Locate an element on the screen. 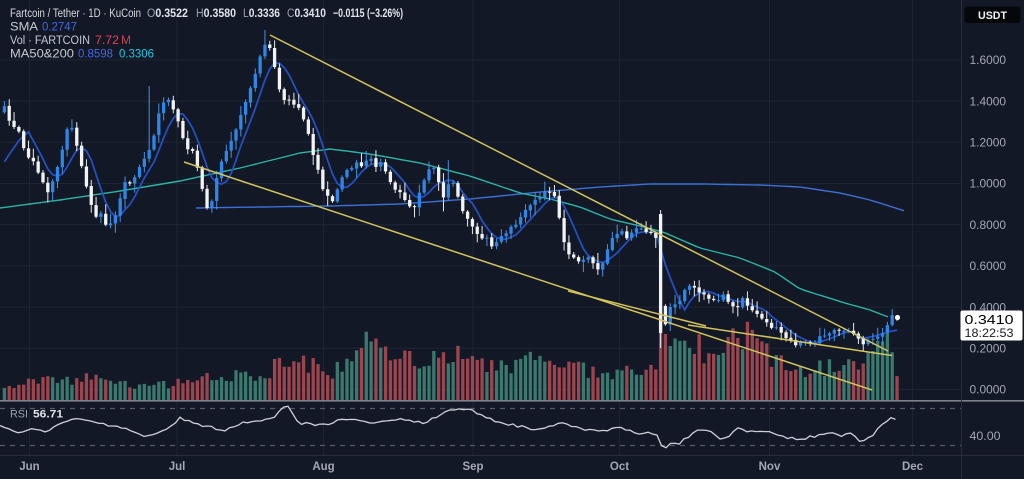  svg-text: 0.8000 is located at coordinates (988, 225).